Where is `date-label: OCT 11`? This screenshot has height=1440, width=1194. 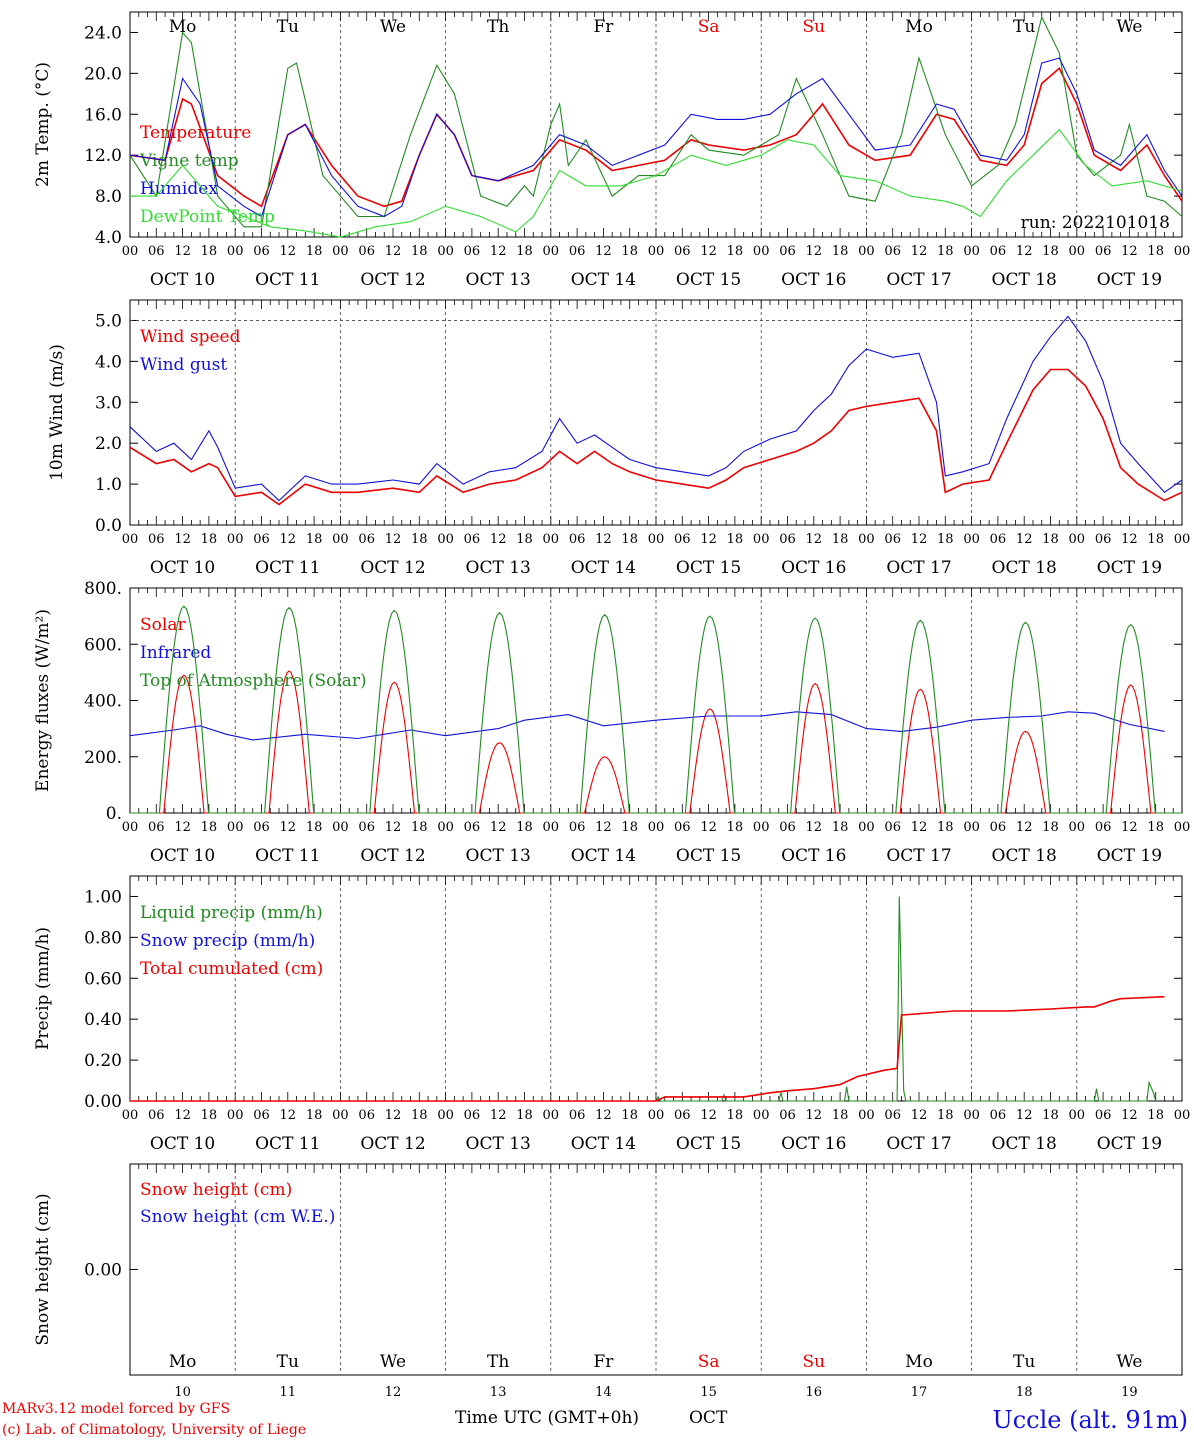 date-label: OCT 11 is located at coordinates (287, 1144).